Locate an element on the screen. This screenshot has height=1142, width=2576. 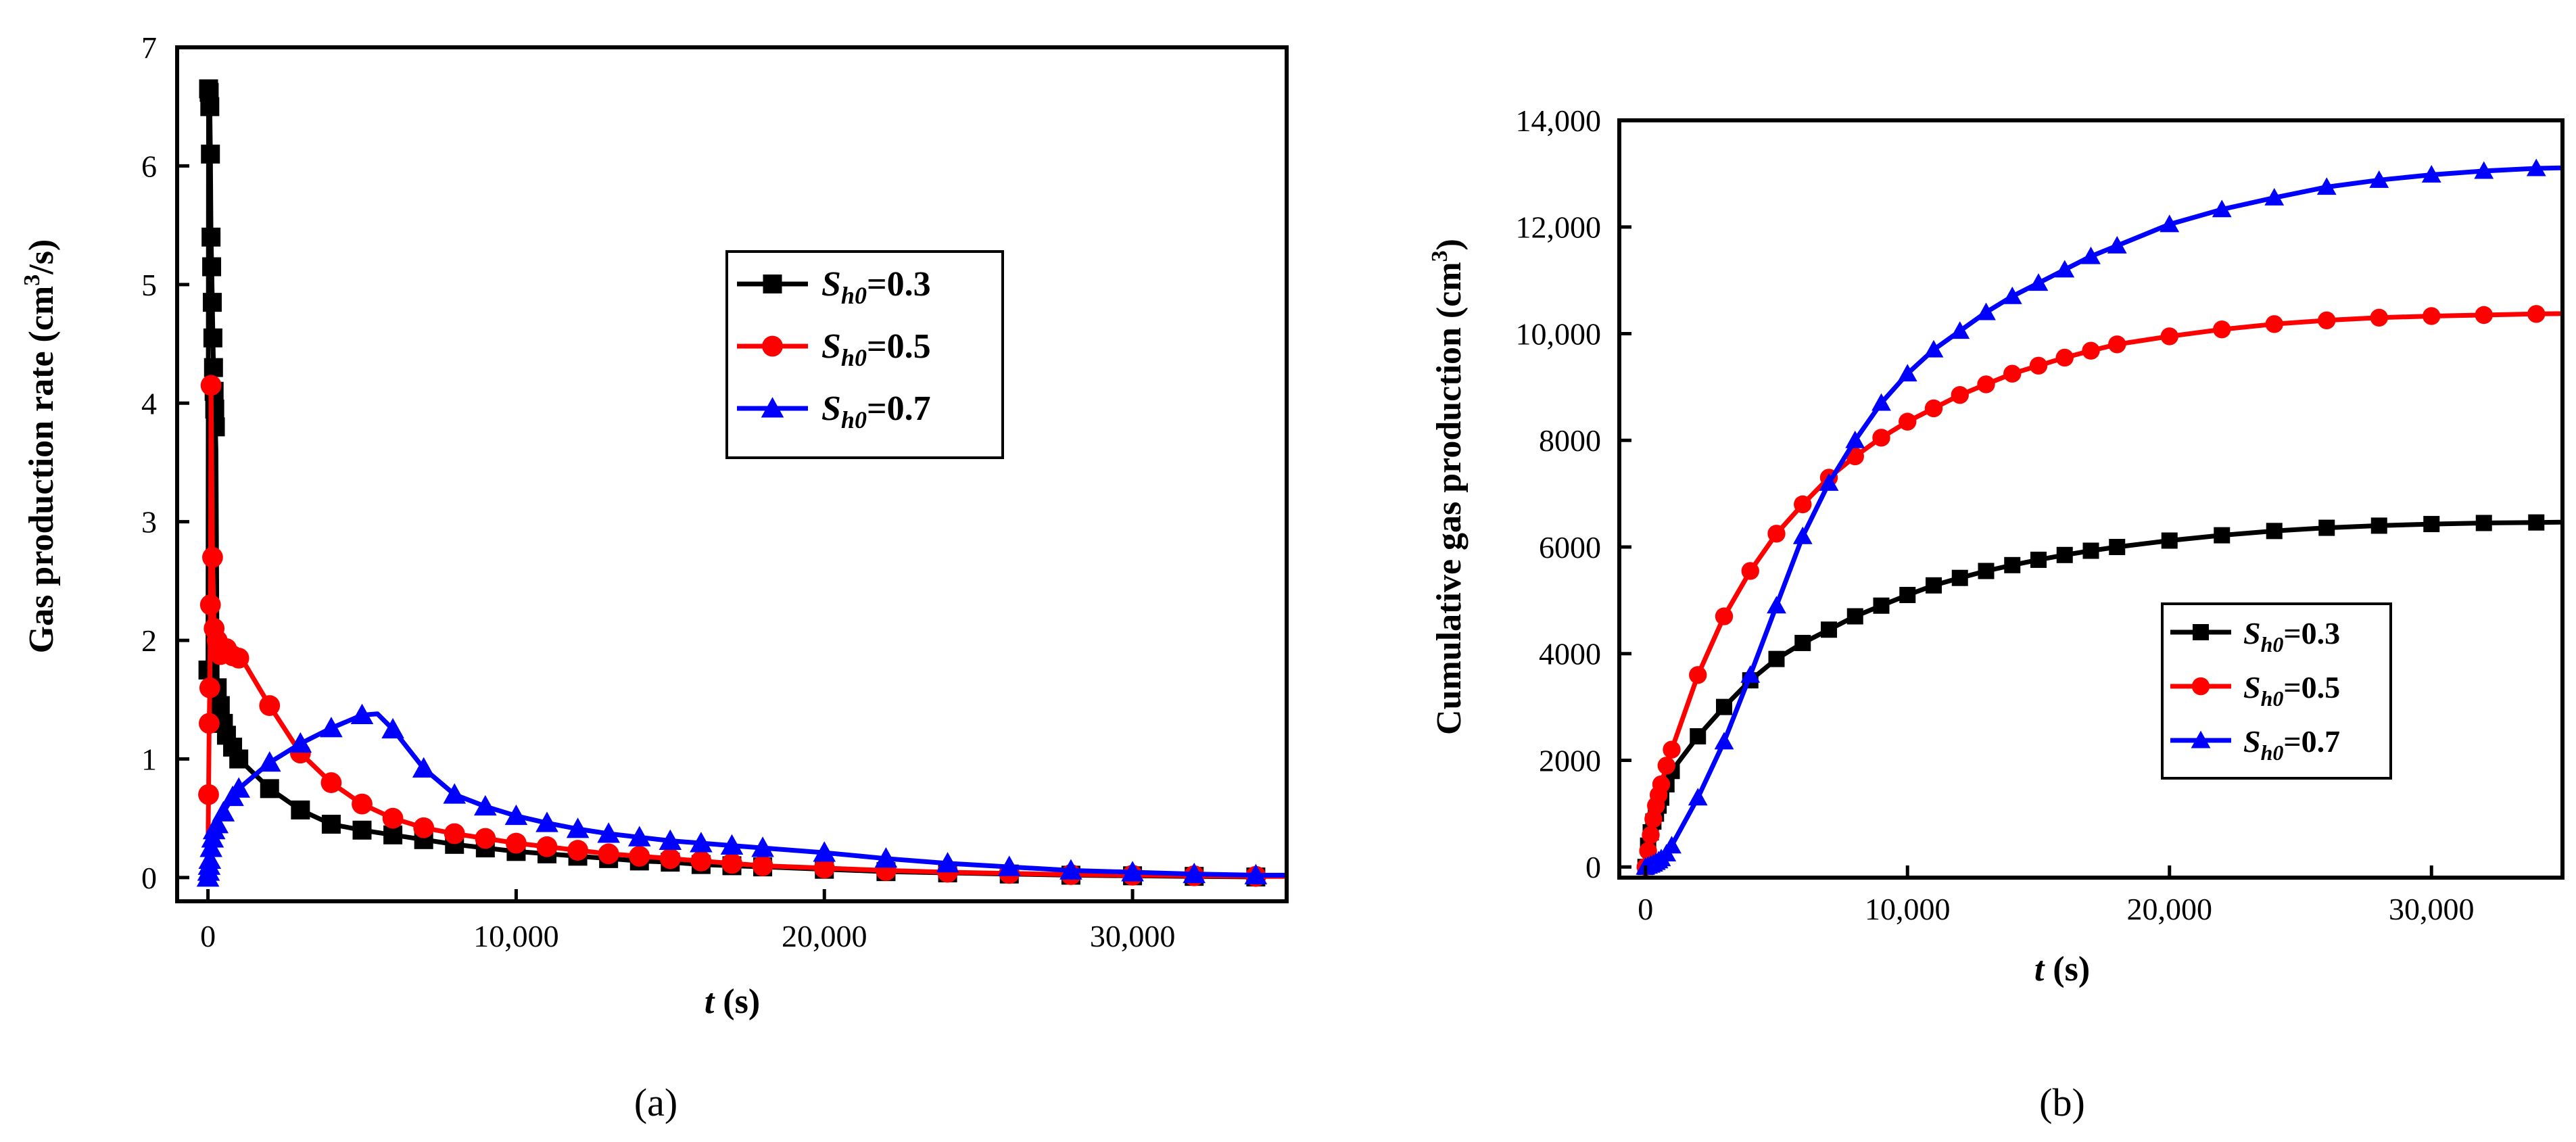
x-tick-label: 20,000 is located at coordinates (2170, 909).